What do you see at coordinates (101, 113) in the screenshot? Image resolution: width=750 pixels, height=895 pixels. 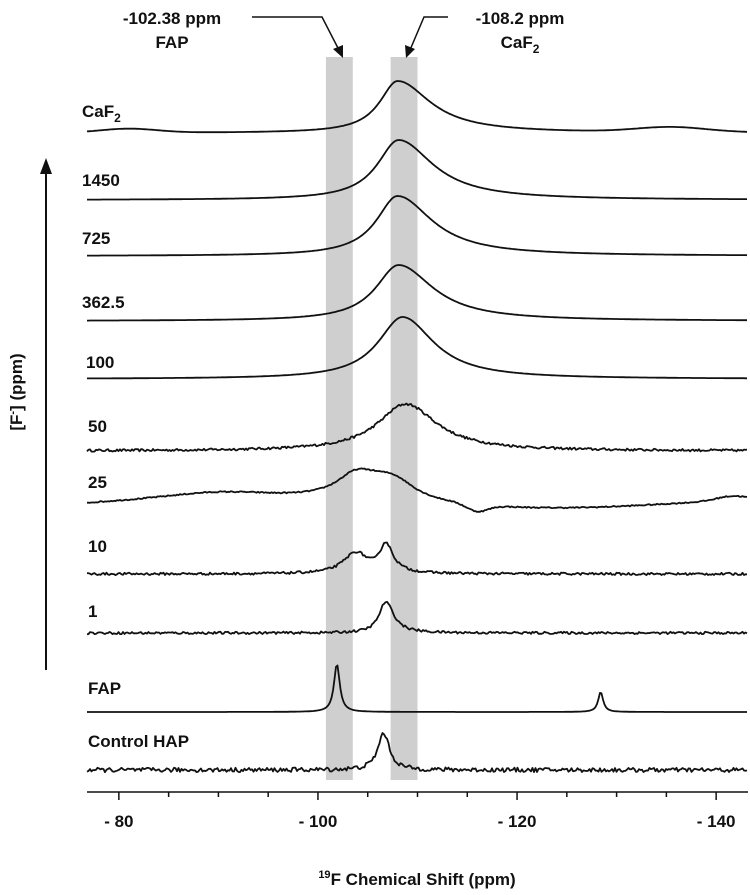 I see `series-label-0: CaF2` at bounding box center [101, 113].